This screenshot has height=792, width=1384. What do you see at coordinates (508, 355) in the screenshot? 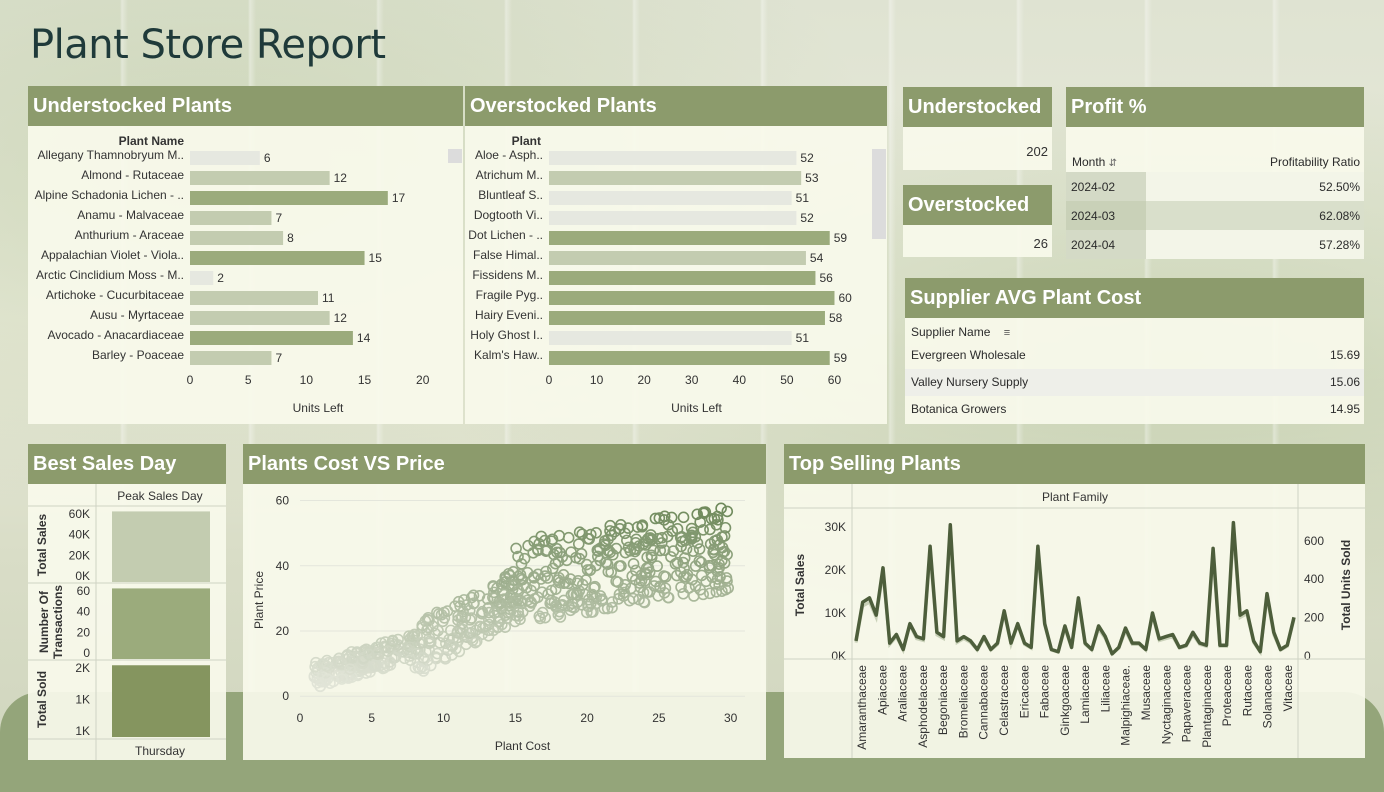
I see `category-label: Kalm's Haw..` at bounding box center [508, 355].